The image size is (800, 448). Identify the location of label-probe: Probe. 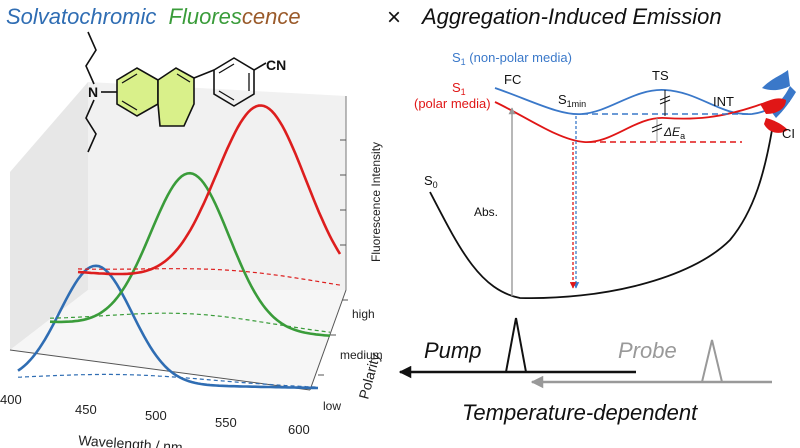
(647, 350).